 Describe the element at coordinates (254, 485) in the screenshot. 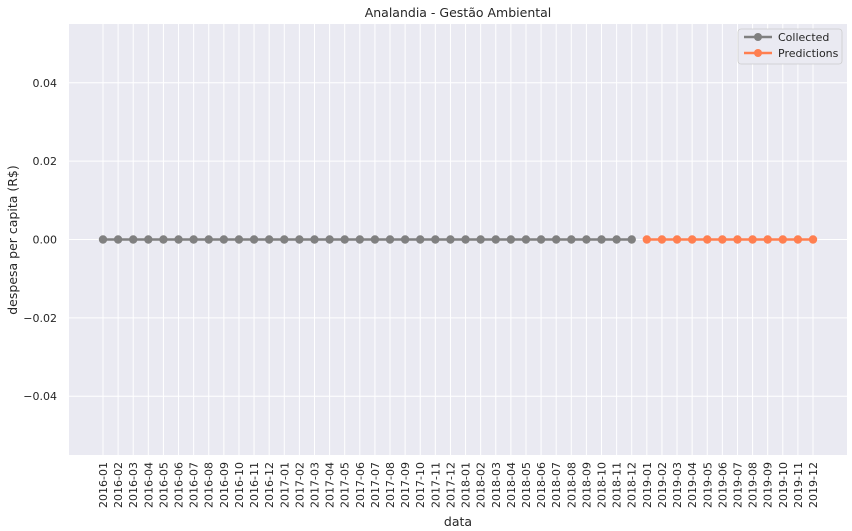

I see `x-tick-label: 2016-11` at that location.